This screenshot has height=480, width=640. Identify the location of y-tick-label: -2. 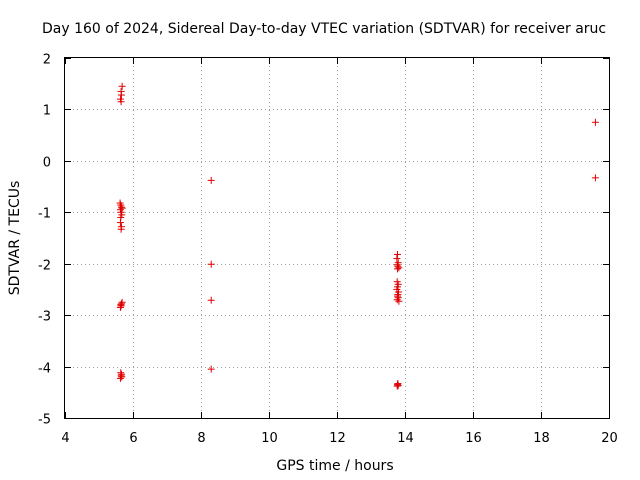
(44, 266).